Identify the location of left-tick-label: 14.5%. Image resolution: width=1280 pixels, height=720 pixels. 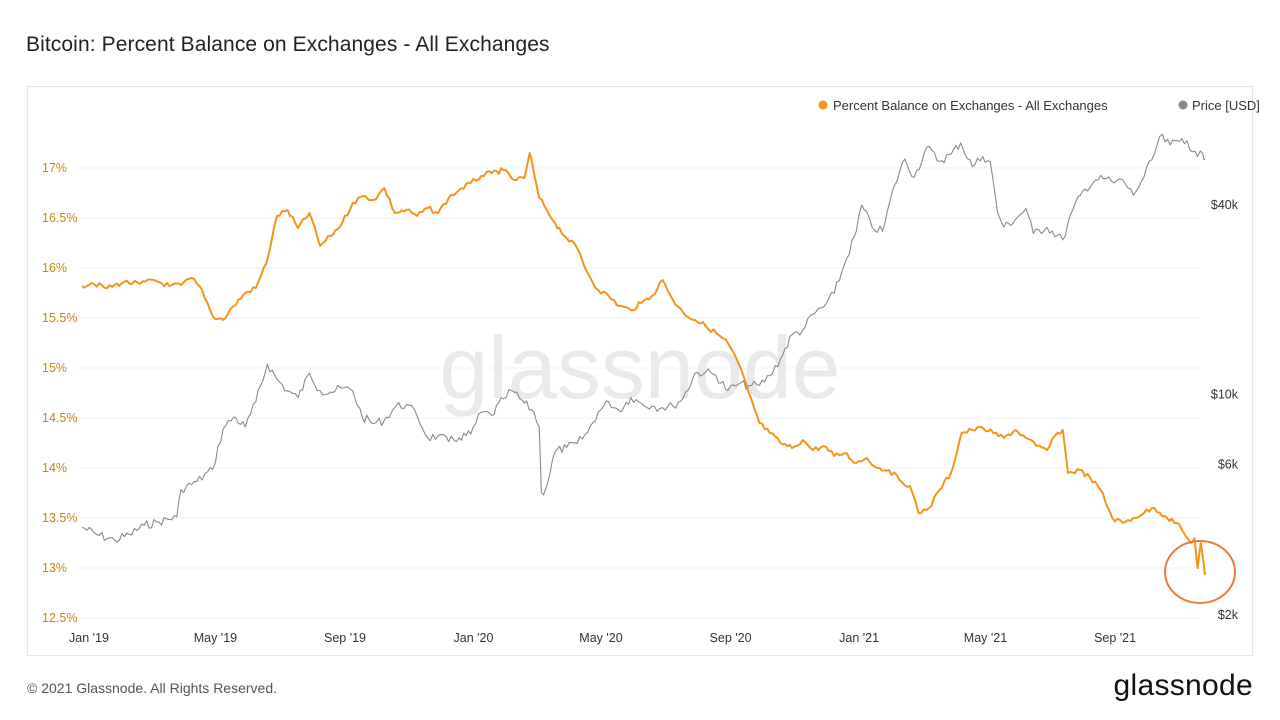
(59, 418).